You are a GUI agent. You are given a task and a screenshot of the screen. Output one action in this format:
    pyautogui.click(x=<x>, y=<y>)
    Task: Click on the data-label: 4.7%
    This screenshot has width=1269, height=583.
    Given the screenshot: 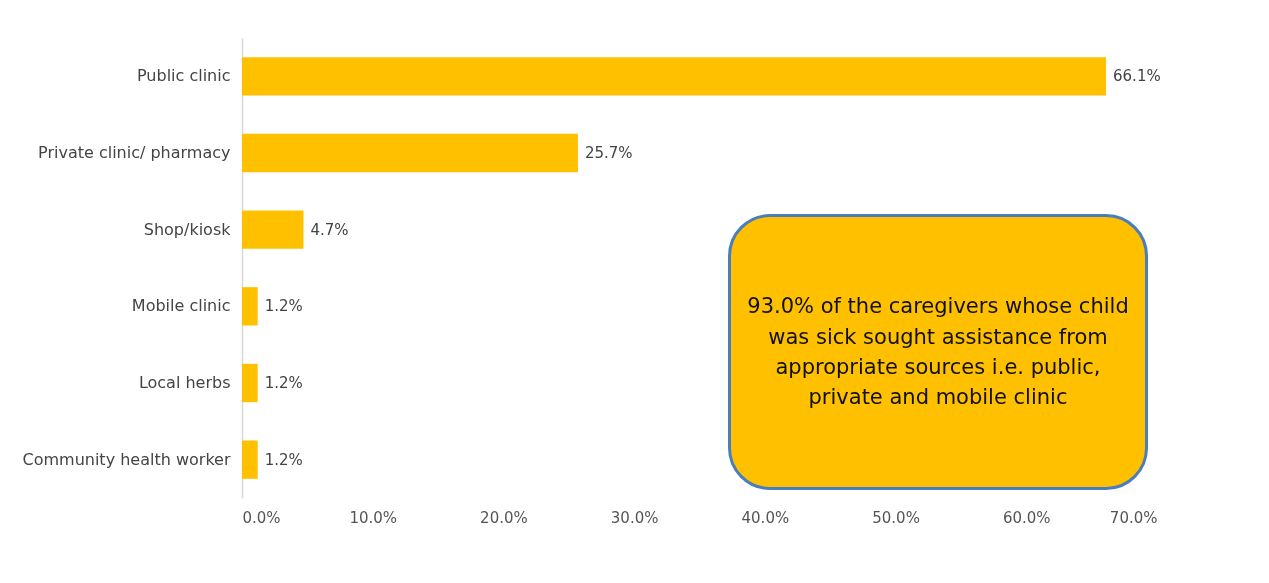 What is the action you would take?
    pyautogui.click(x=329, y=229)
    